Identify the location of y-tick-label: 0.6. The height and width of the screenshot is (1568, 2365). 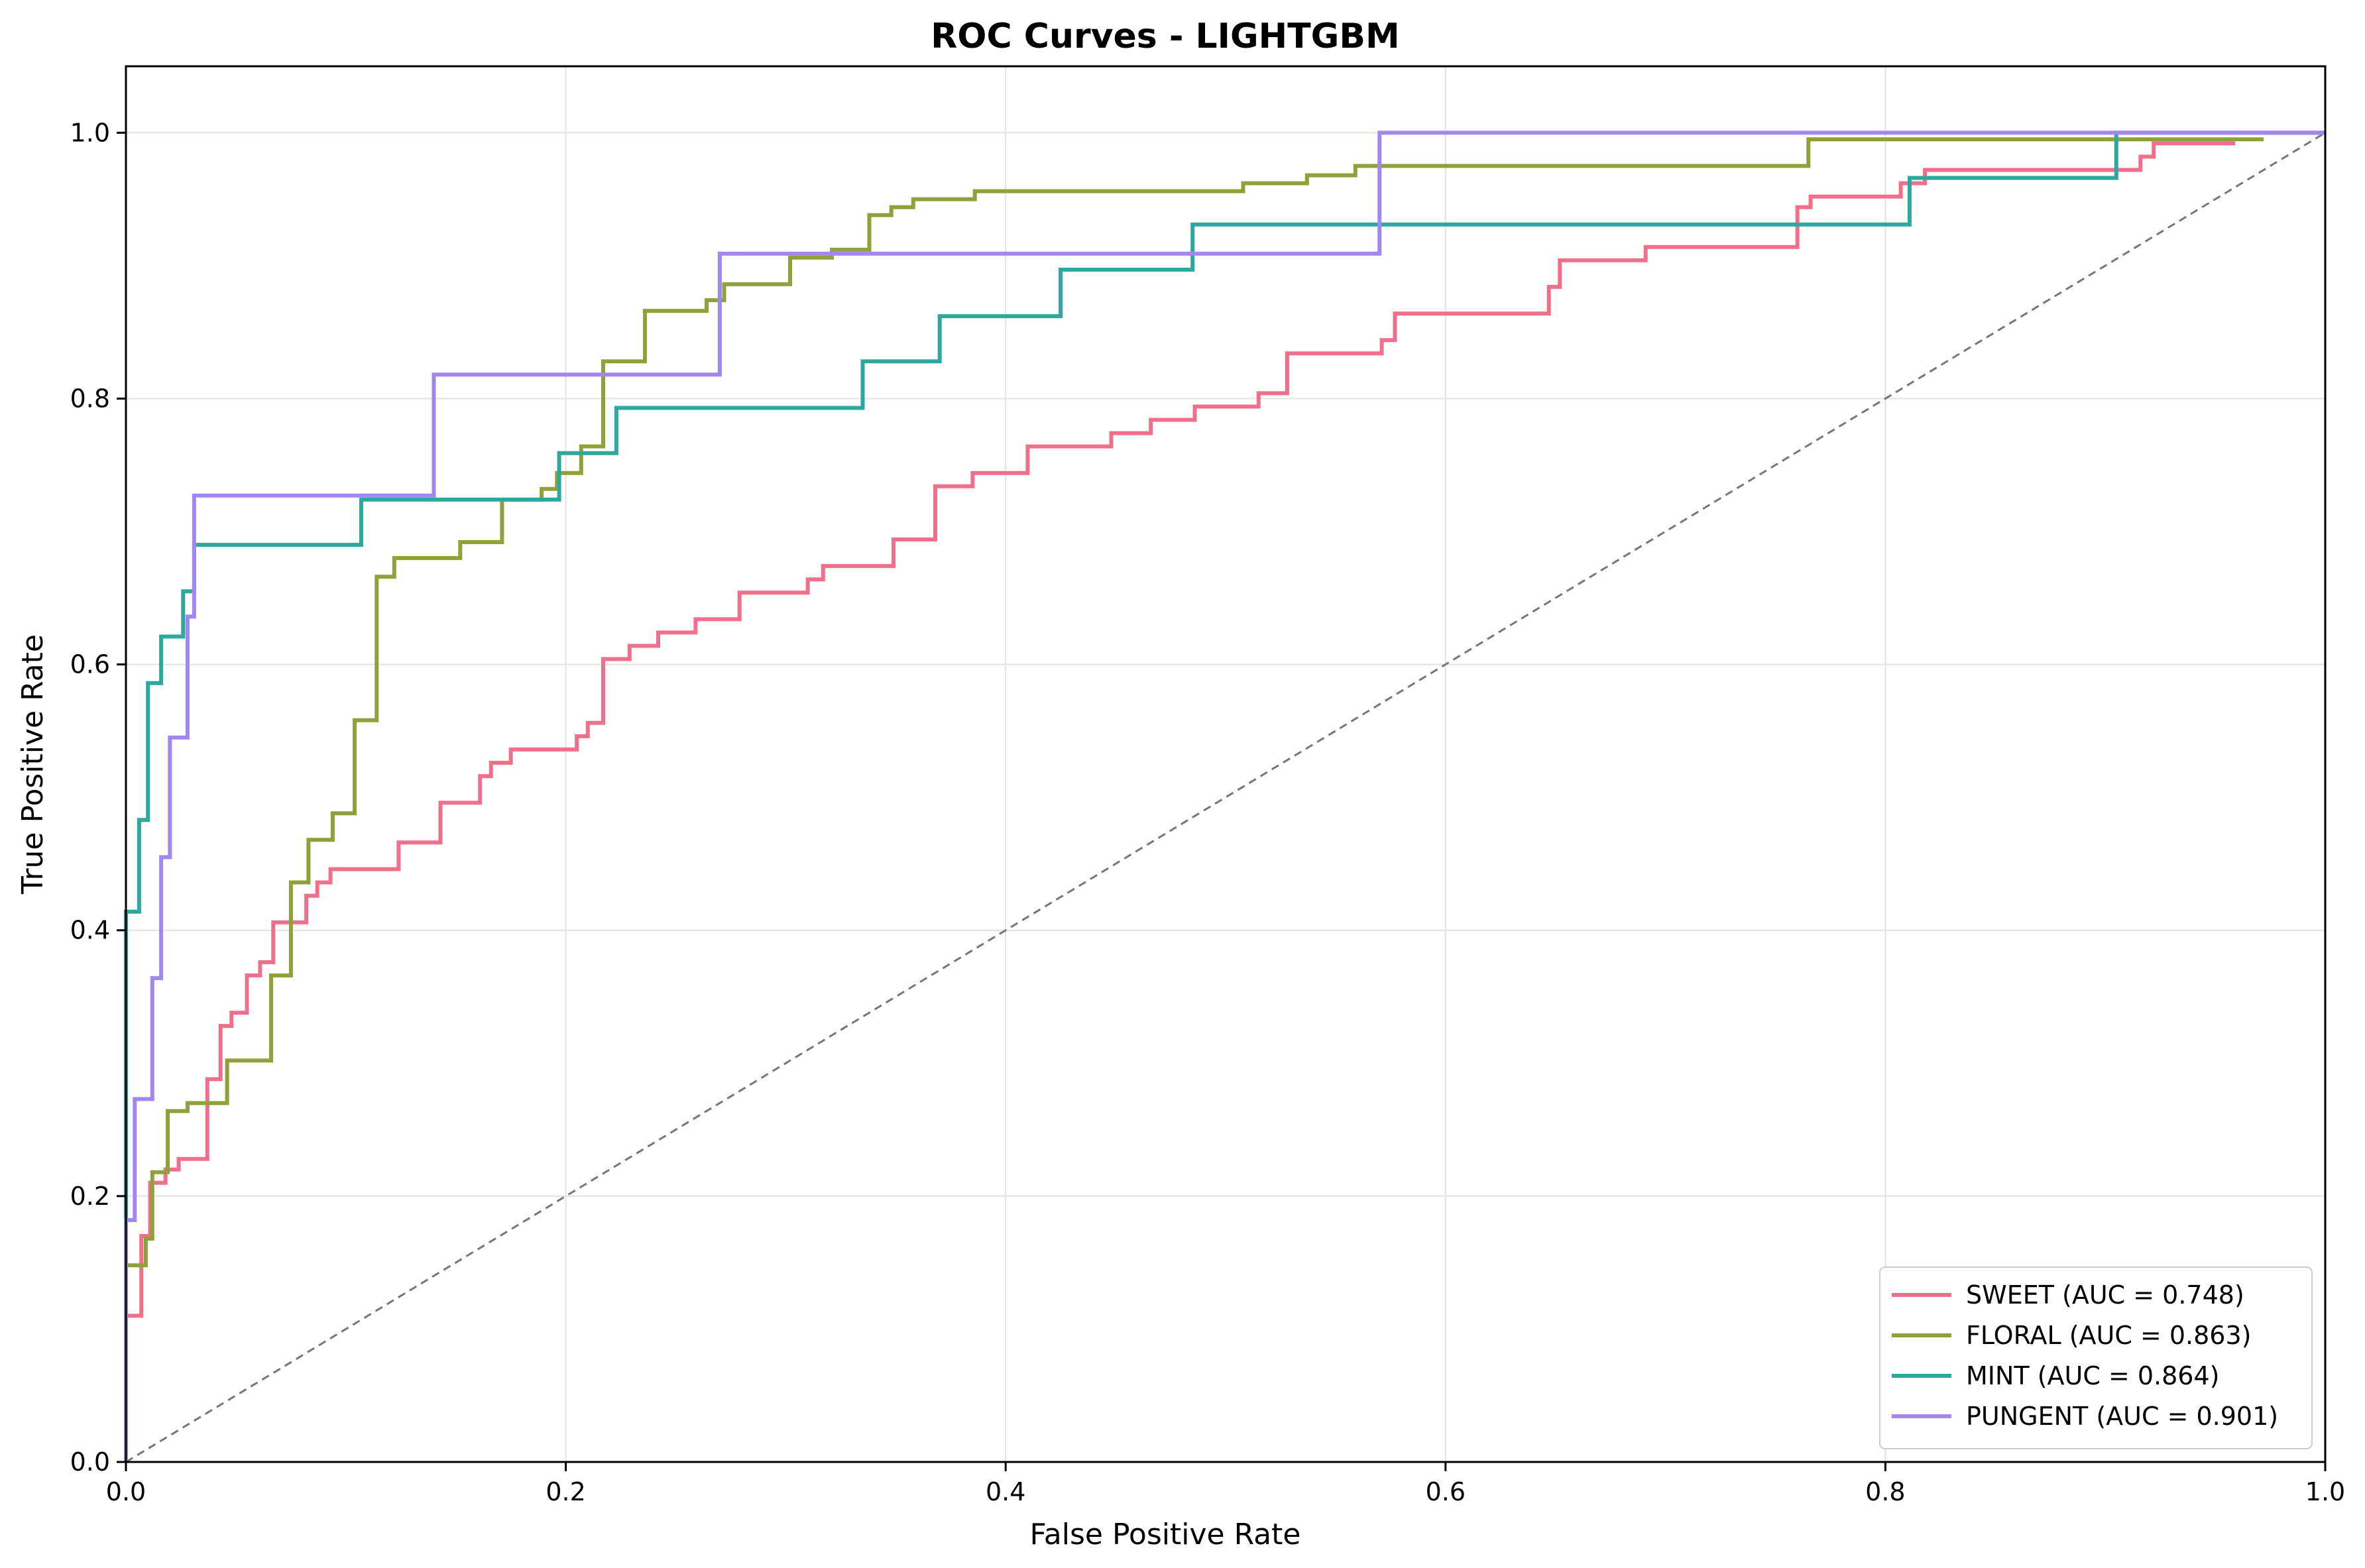
(90, 664).